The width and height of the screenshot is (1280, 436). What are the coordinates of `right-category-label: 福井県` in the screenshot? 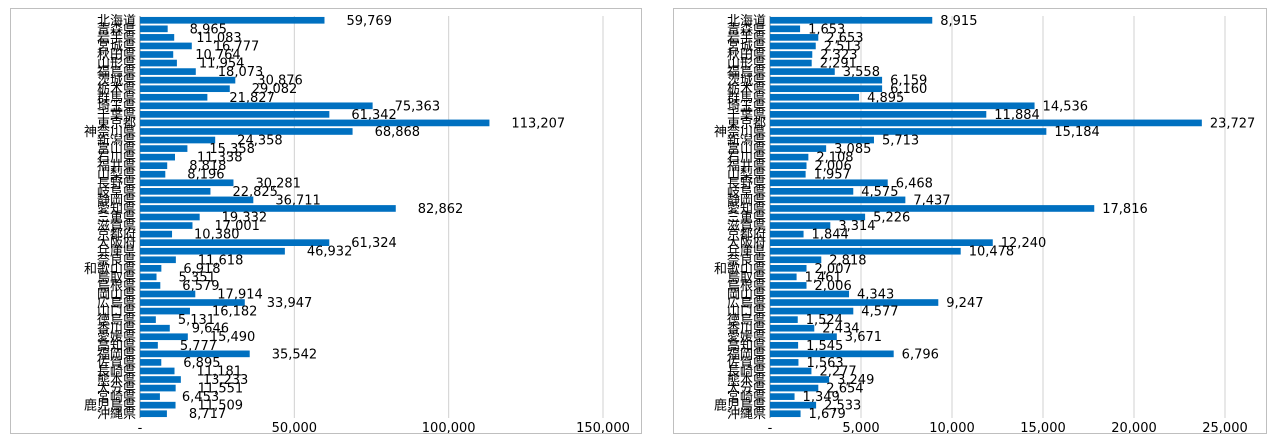 It's located at (746, 166).